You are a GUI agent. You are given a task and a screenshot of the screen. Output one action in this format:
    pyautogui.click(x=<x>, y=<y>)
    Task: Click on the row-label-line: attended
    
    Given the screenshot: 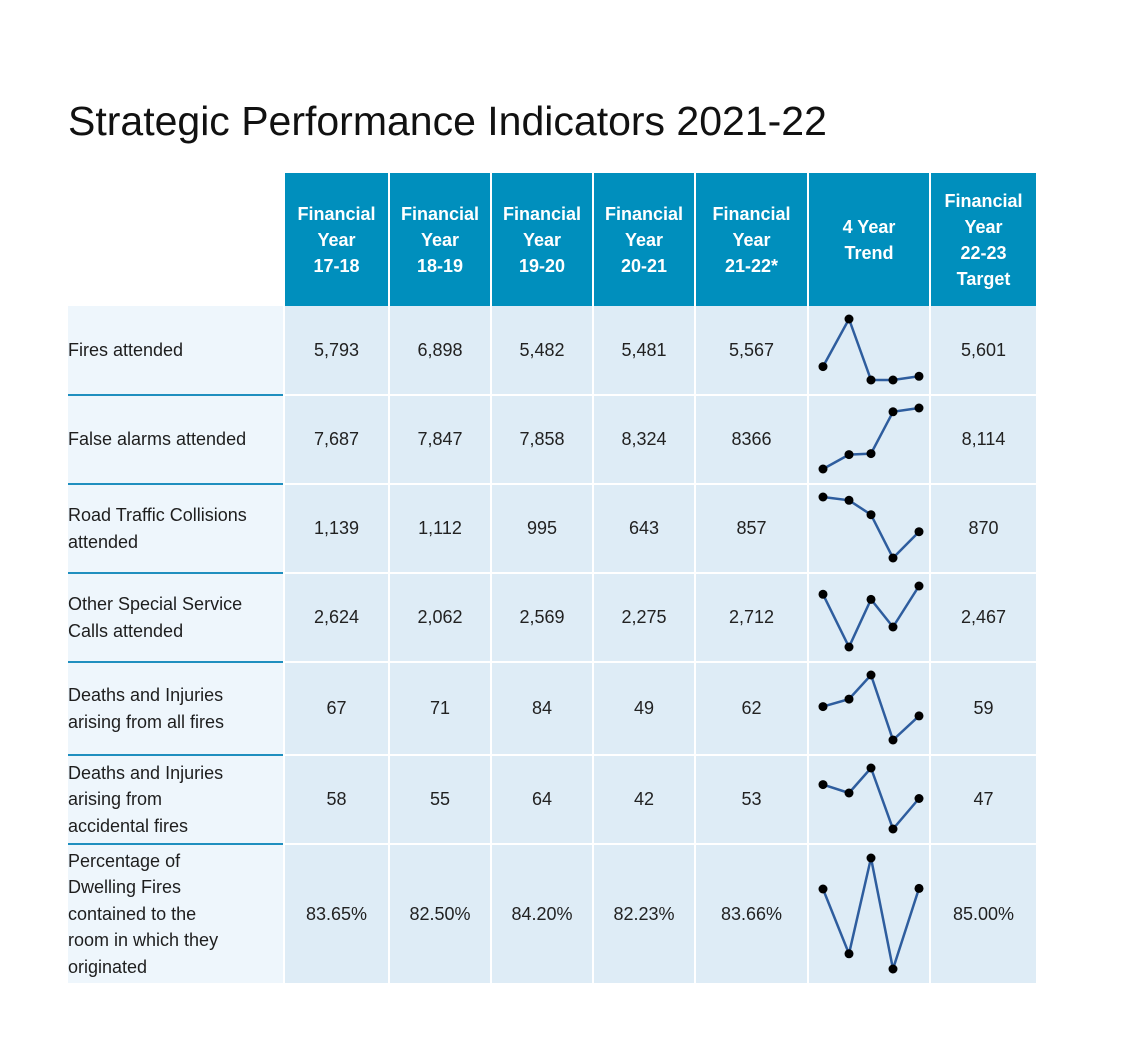 What is the action you would take?
    pyautogui.click(x=103, y=541)
    